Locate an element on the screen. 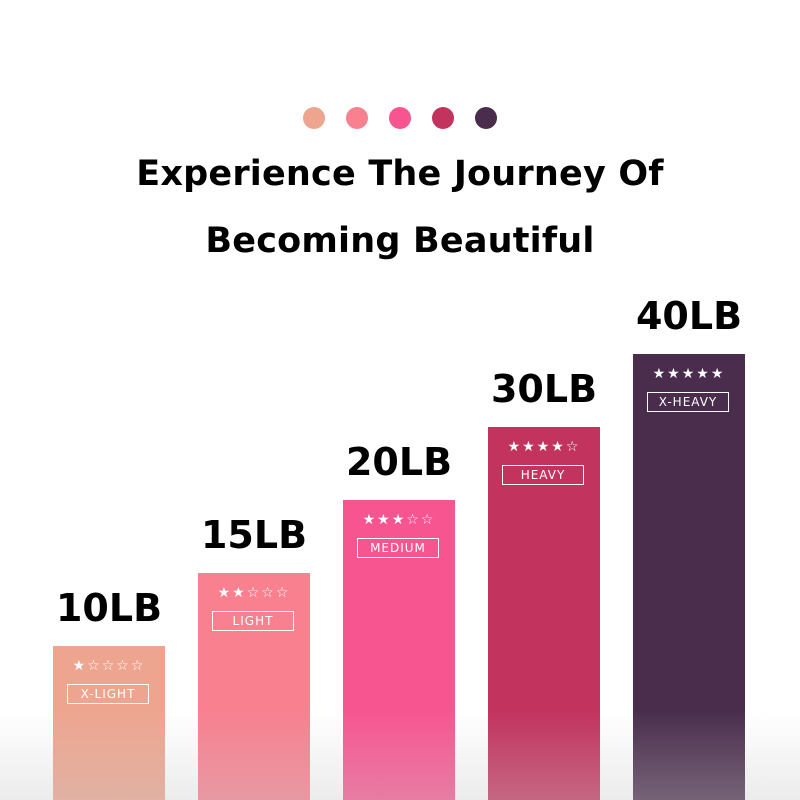  bar-label: 30LB is located at coordinates (544, 389).